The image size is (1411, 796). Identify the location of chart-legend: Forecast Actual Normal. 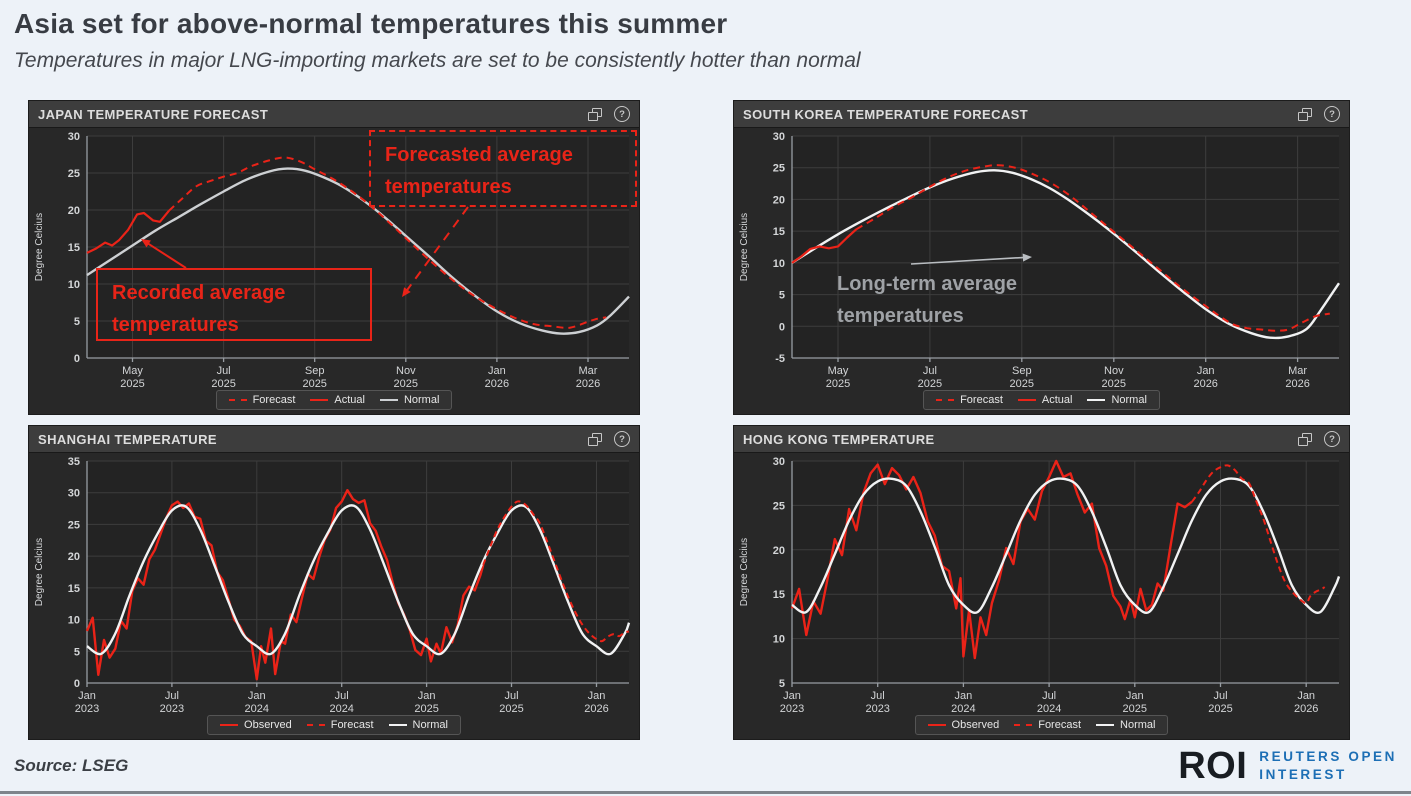
(1041, 401).